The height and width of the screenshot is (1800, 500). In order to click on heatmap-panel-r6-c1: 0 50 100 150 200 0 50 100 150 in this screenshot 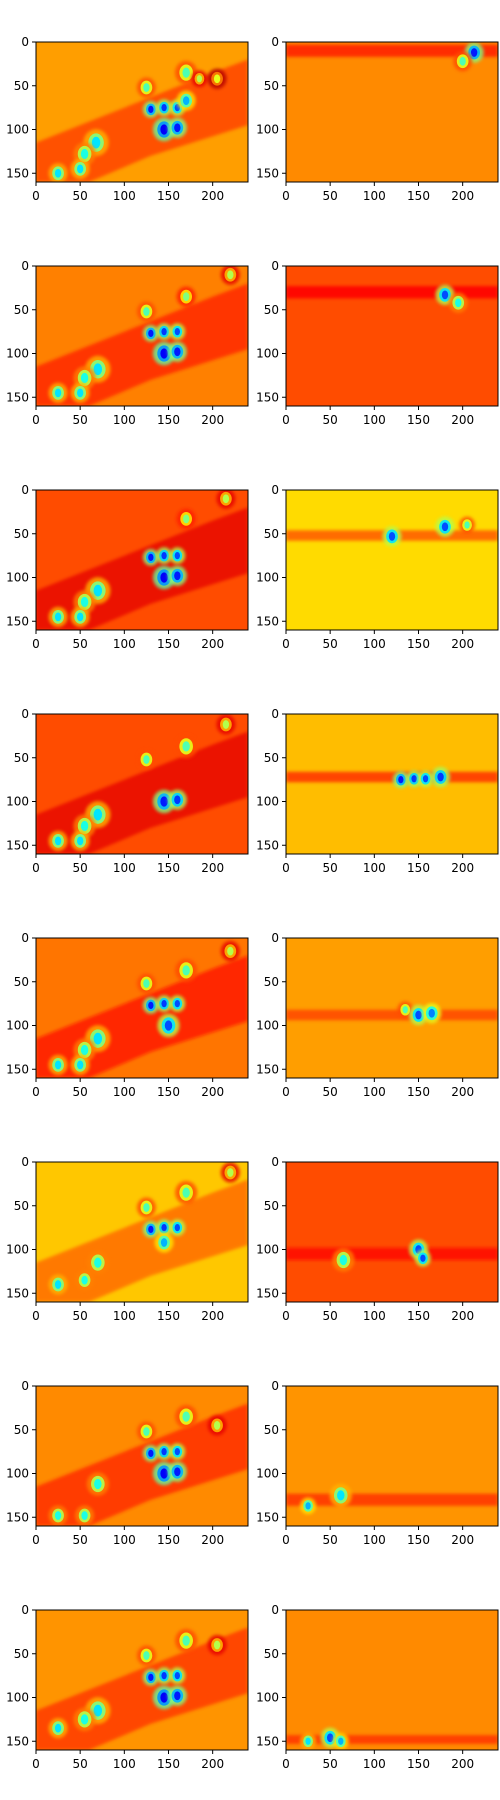, I will do `click(377, 1463)`.